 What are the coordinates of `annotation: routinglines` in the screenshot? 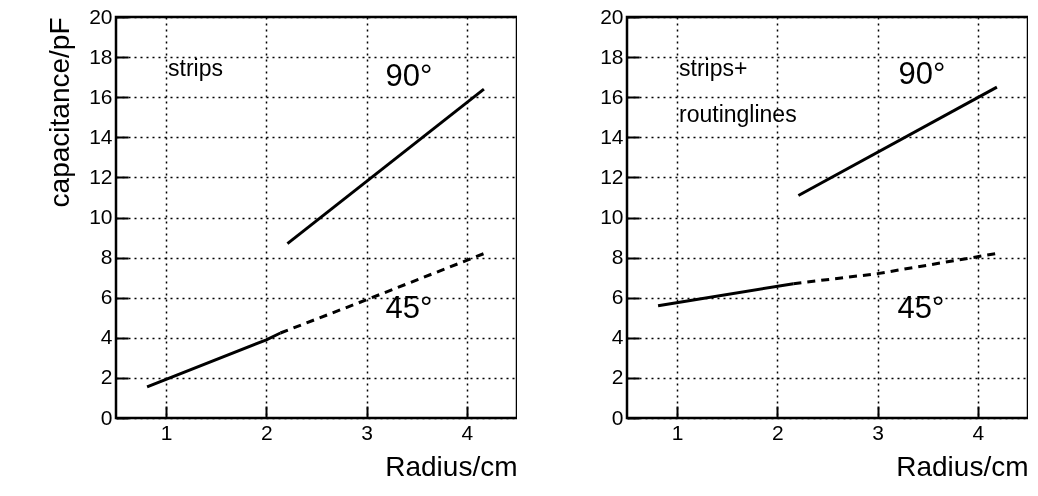 It's located at (738, 114).